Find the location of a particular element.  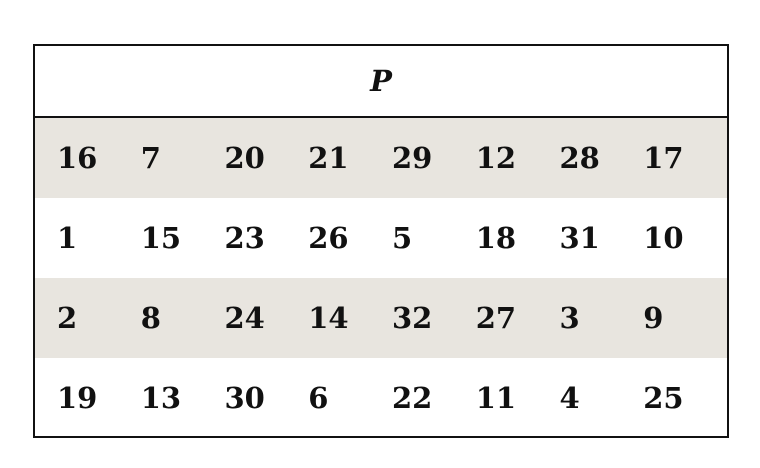

table-title: P is located at coordinates (381, 81).